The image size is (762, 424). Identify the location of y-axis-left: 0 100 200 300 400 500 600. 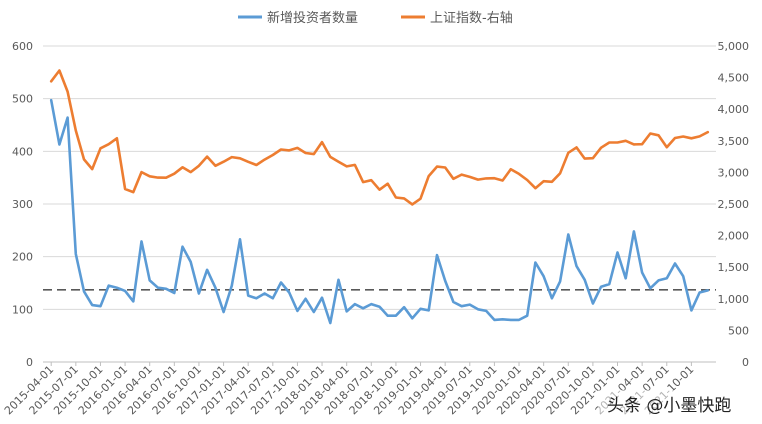
(22, 204).